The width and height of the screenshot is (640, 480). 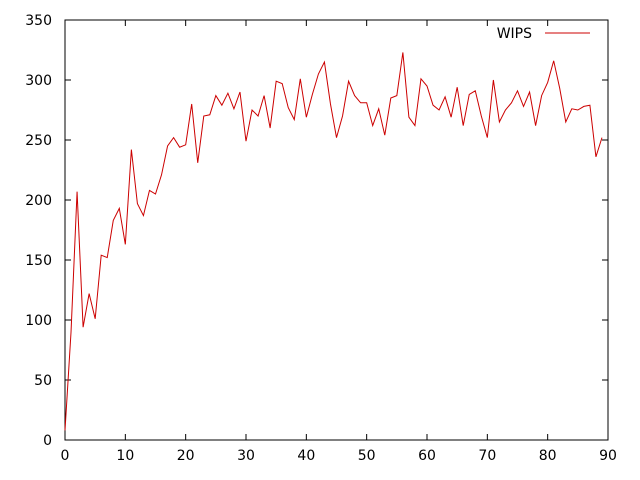 What do you see at coordinates (608, 456) in the screenshot?
I see `x-tick-label: 90` at bounding box center [608, 456].